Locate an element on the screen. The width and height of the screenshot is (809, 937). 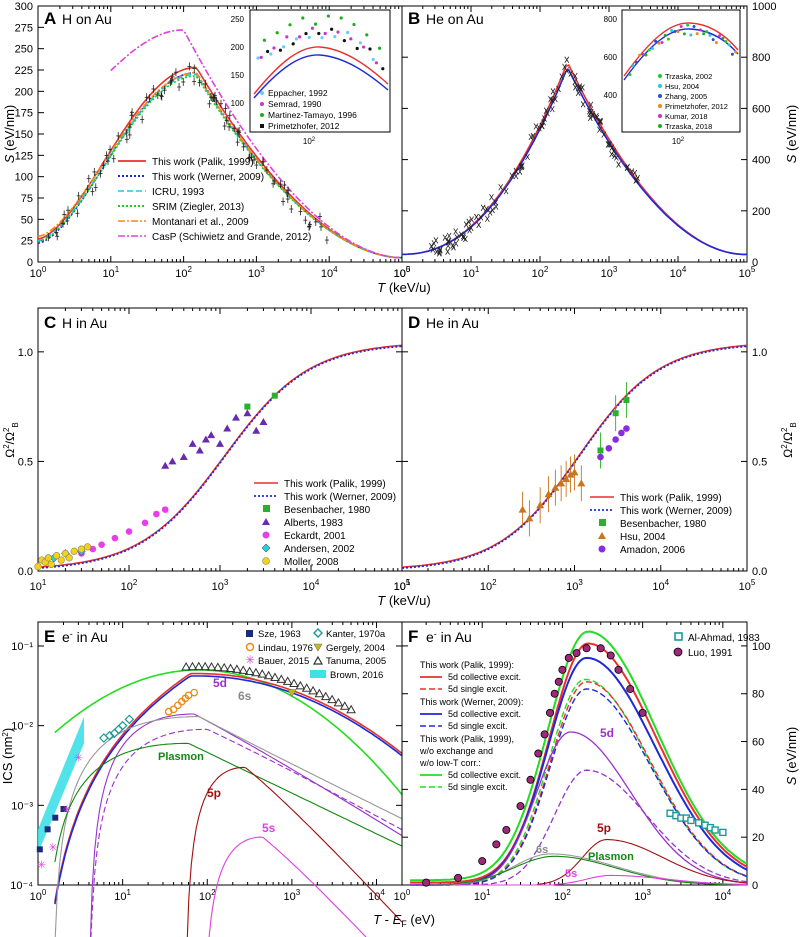
x-tick-exp: 4 is located at coordinates (729, 892).